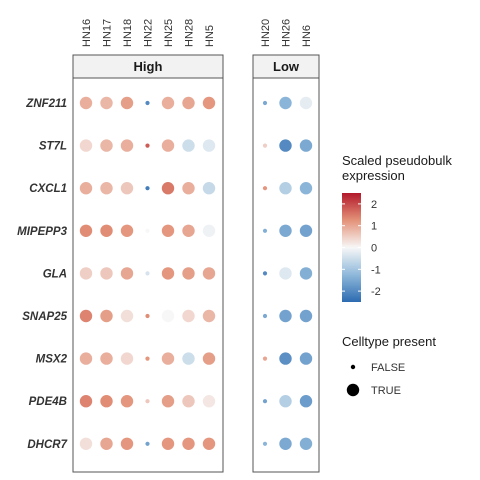 The height and width of the screenshot is (480, 480). I want to click on dot-st7l-hn28, so click(188, 145).